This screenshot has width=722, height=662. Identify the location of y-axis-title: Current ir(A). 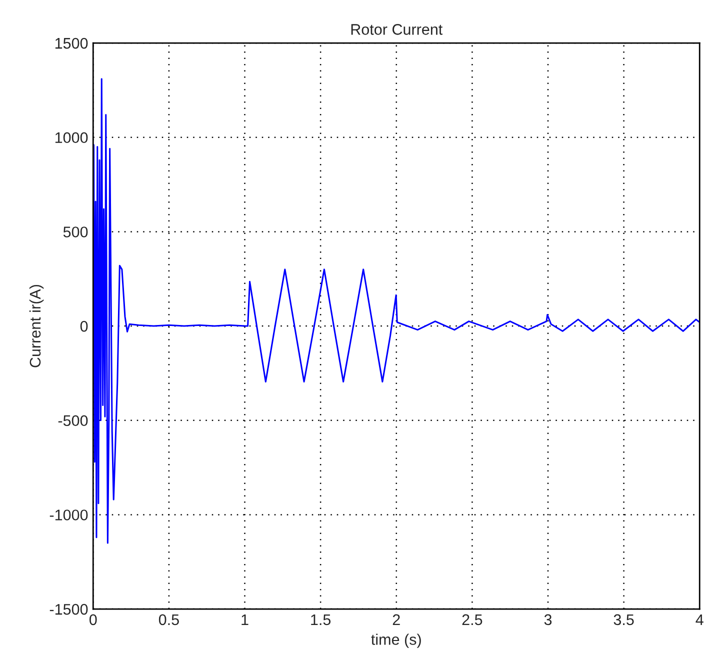
(36, 326).